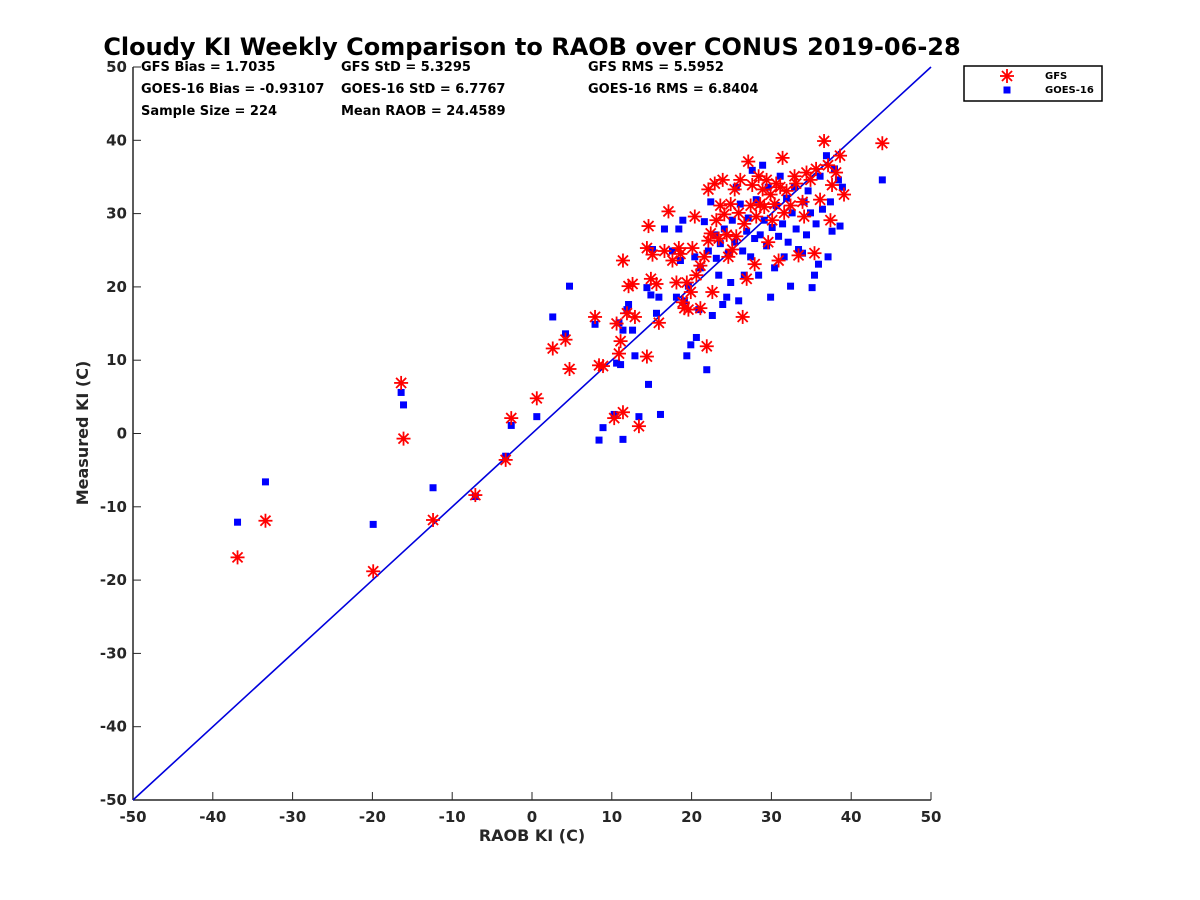 Image resolution: width=1200 pixels, height=900 pixels. Describe the element at coordinates (232, 89) in the screenshot. I see `stat-goes-bias: GOES-16 Bias = -0.93107` at that location.